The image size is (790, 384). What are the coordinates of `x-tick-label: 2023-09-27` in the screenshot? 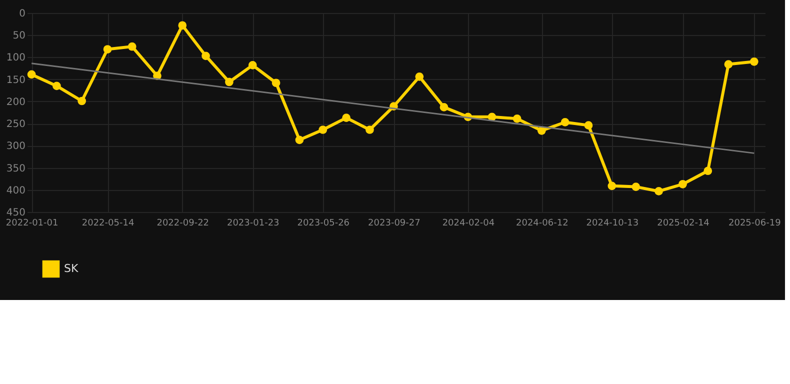 It's located at (394, 223).